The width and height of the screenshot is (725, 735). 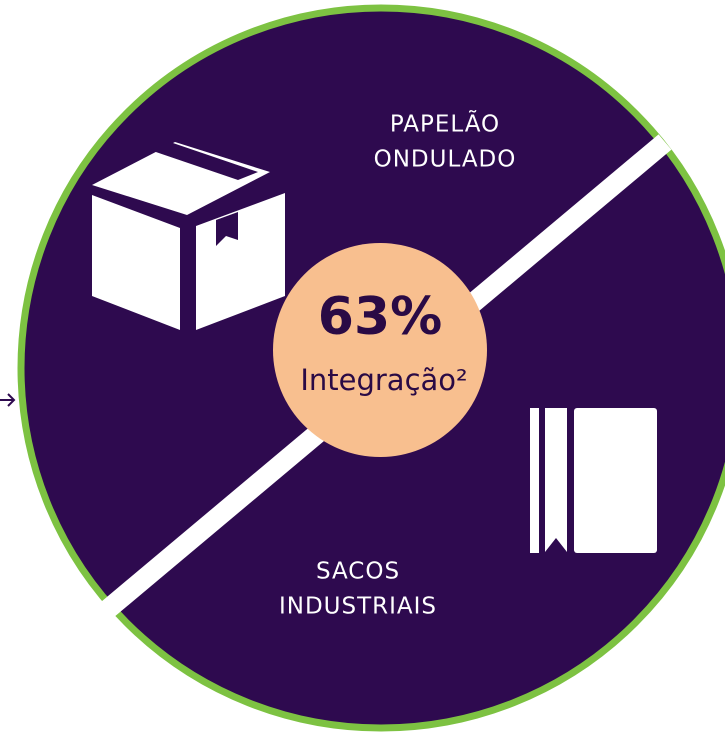 I want to click on box-icon, so click(x=188, y=236).